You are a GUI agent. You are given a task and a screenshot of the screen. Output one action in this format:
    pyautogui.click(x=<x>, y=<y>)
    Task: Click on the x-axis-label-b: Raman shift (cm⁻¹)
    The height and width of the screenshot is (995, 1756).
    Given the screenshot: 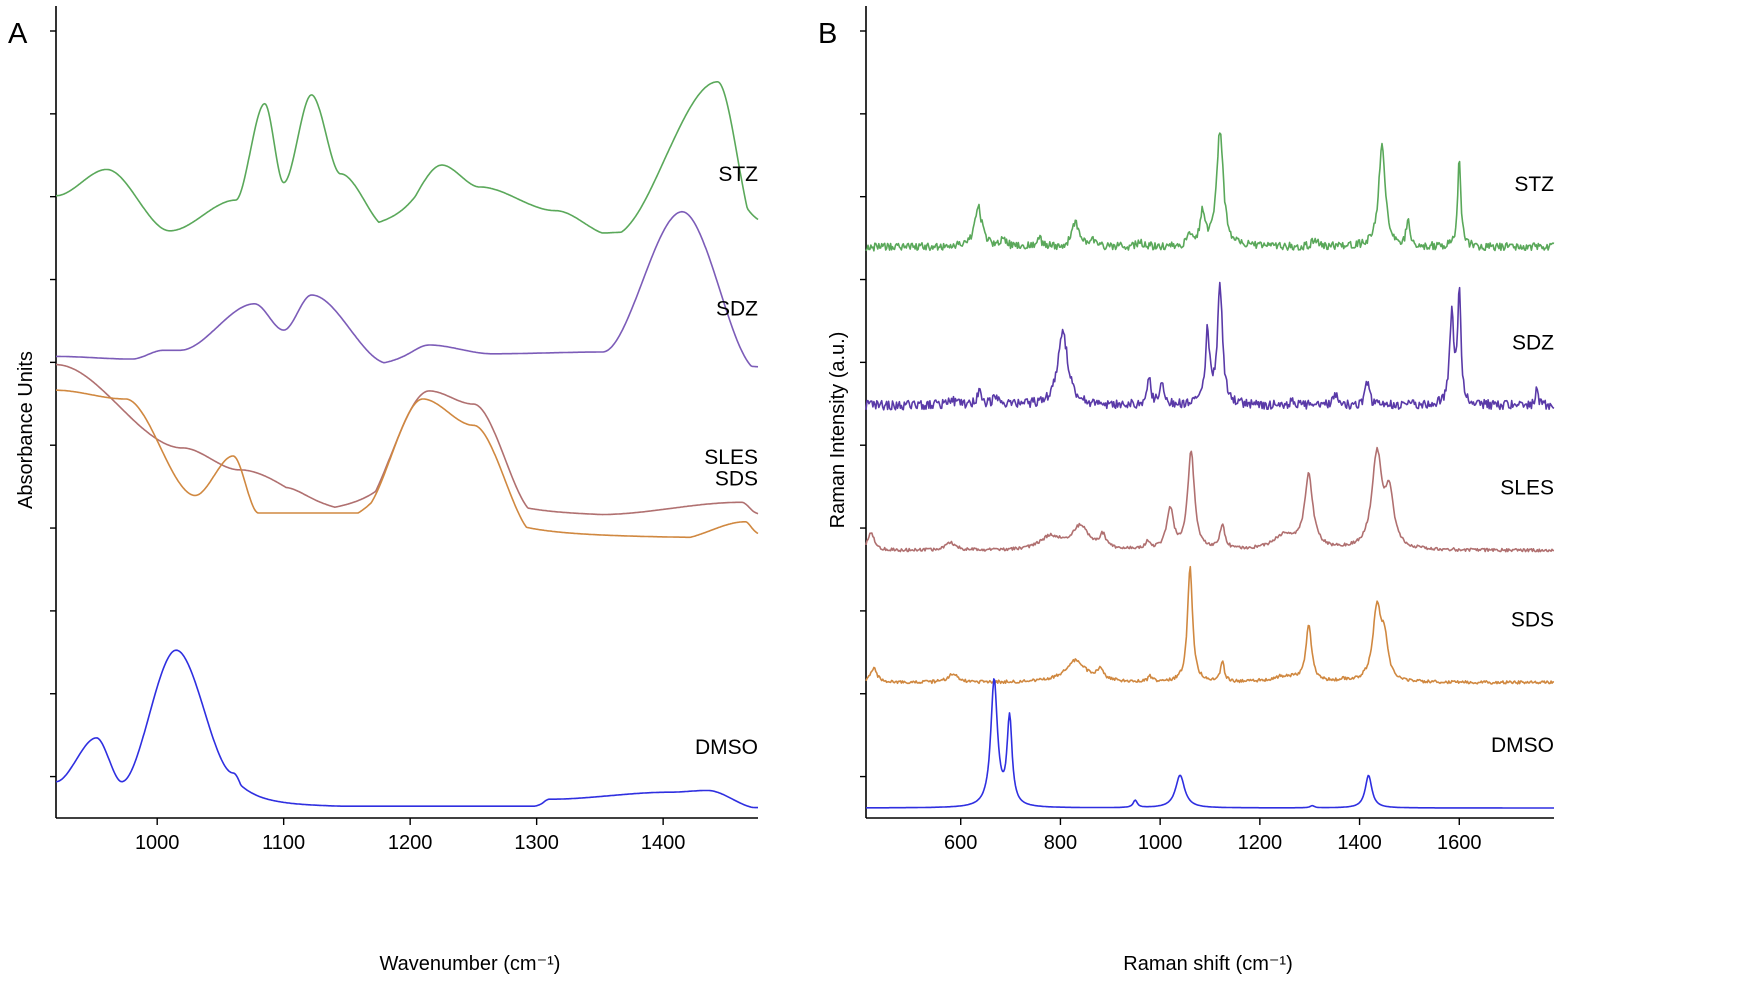 What is the action you would take?
    pyautogui.click(x=1207, y=964)
    